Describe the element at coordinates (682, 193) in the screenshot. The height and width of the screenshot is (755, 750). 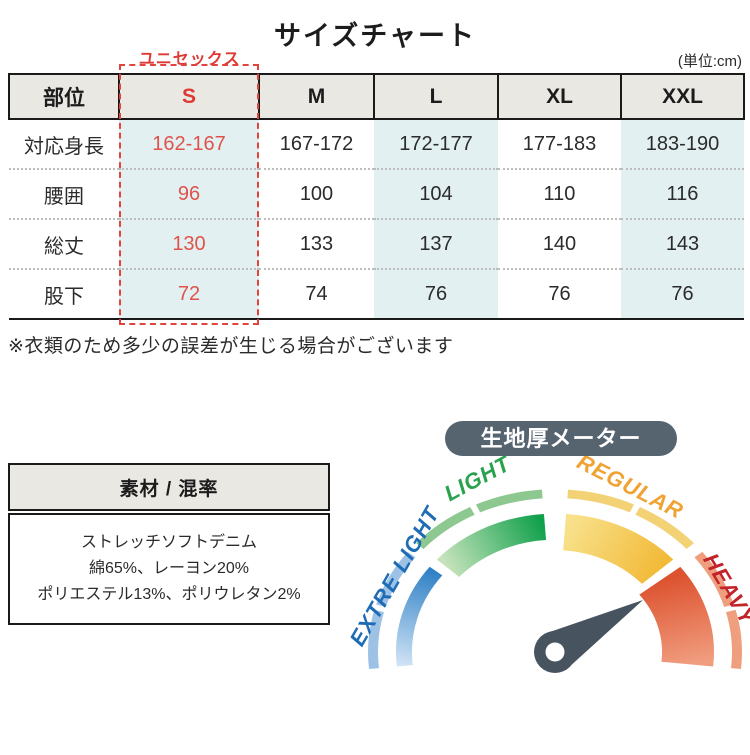
I see `cell-waist-xxl: 116` at that location.